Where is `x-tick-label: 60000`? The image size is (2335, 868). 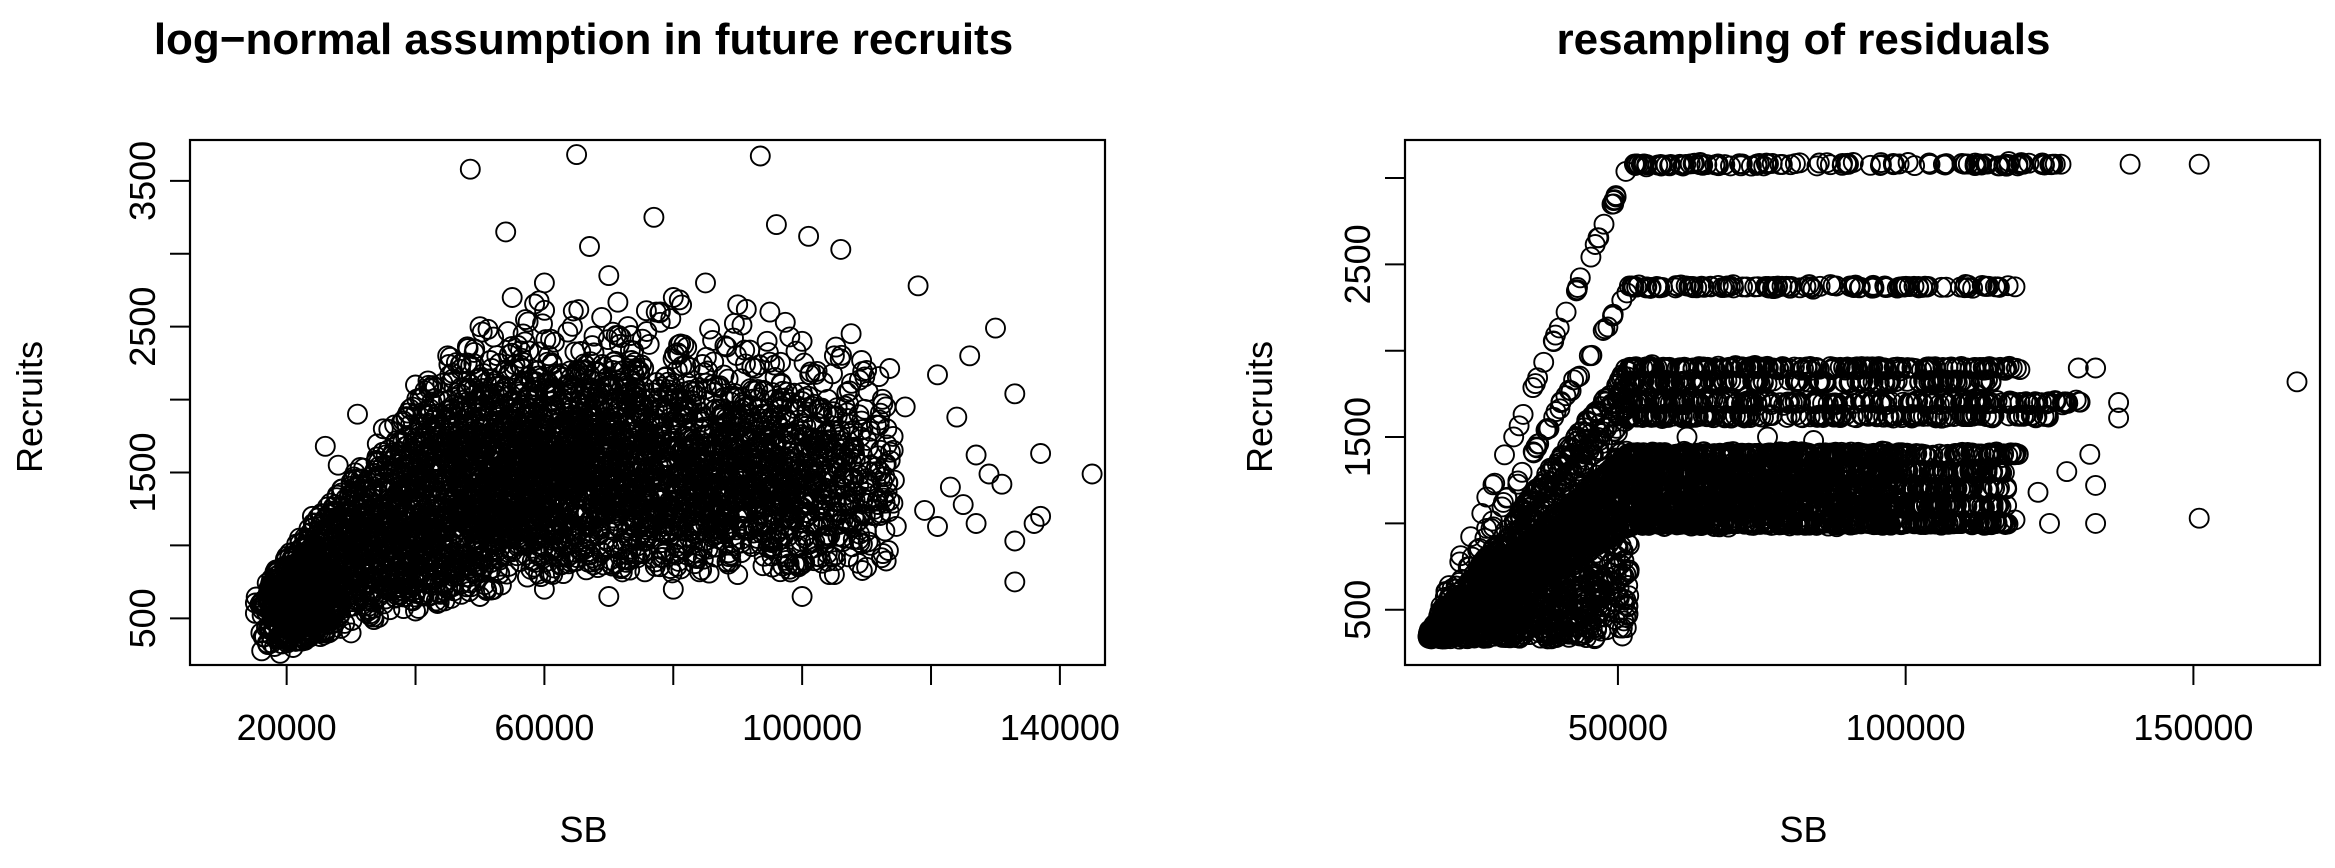
x-tick-label: 60000 is located at coordinates (544, 727).